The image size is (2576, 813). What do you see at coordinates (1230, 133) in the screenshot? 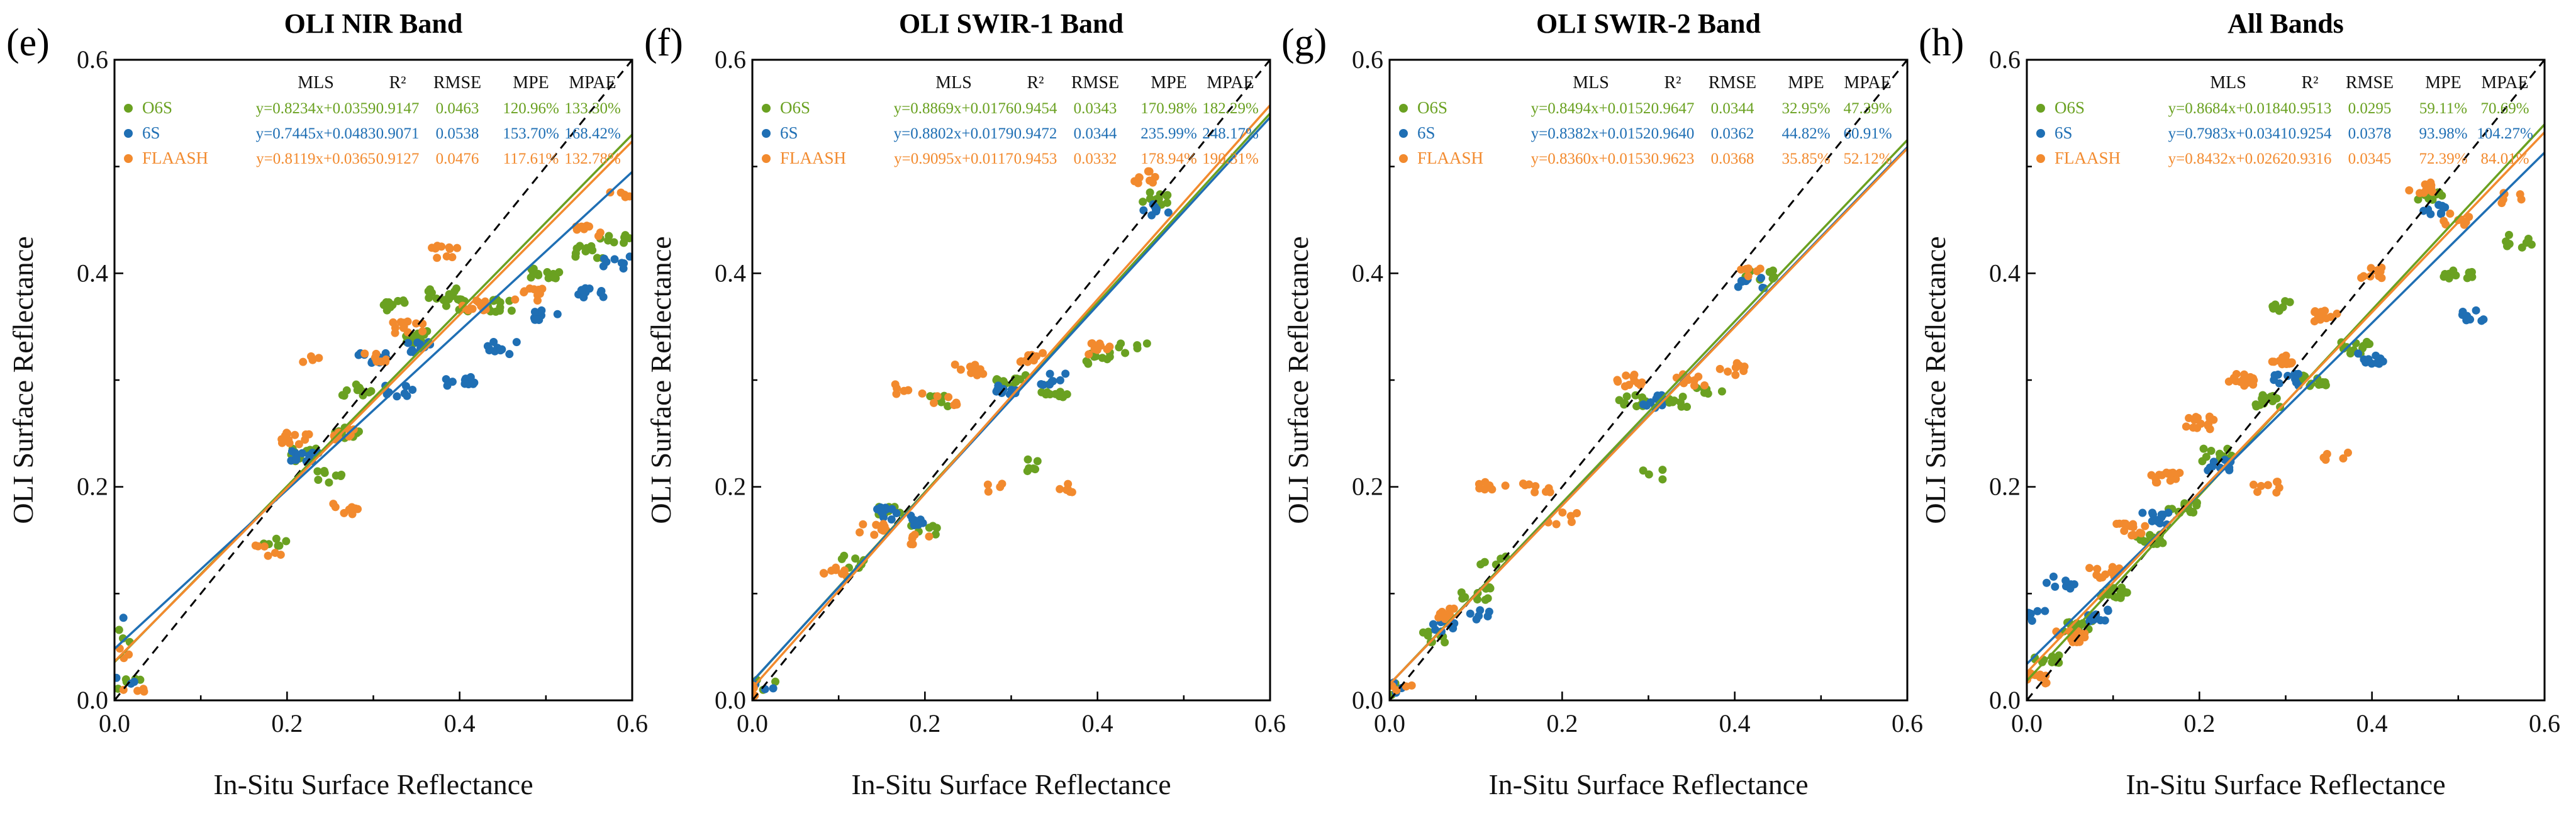
I see `stat-mpae: 248.17%` at bounding box center [1230, 133].